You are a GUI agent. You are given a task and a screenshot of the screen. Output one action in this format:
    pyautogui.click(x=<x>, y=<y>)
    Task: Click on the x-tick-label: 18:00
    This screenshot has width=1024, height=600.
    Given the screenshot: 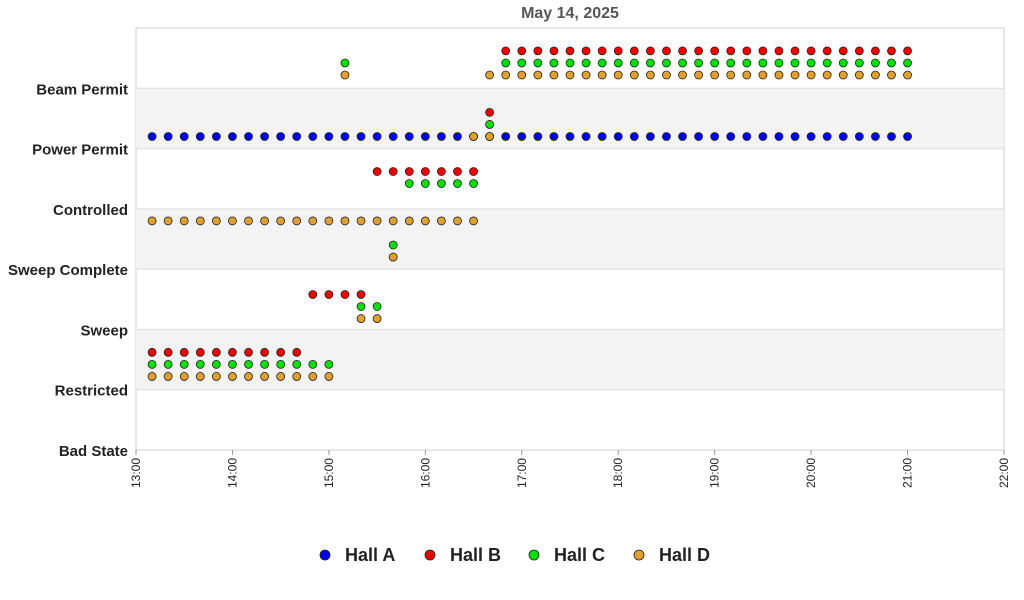 What is the action you would take?
    pyautogui.click(x=618, y=473)
    